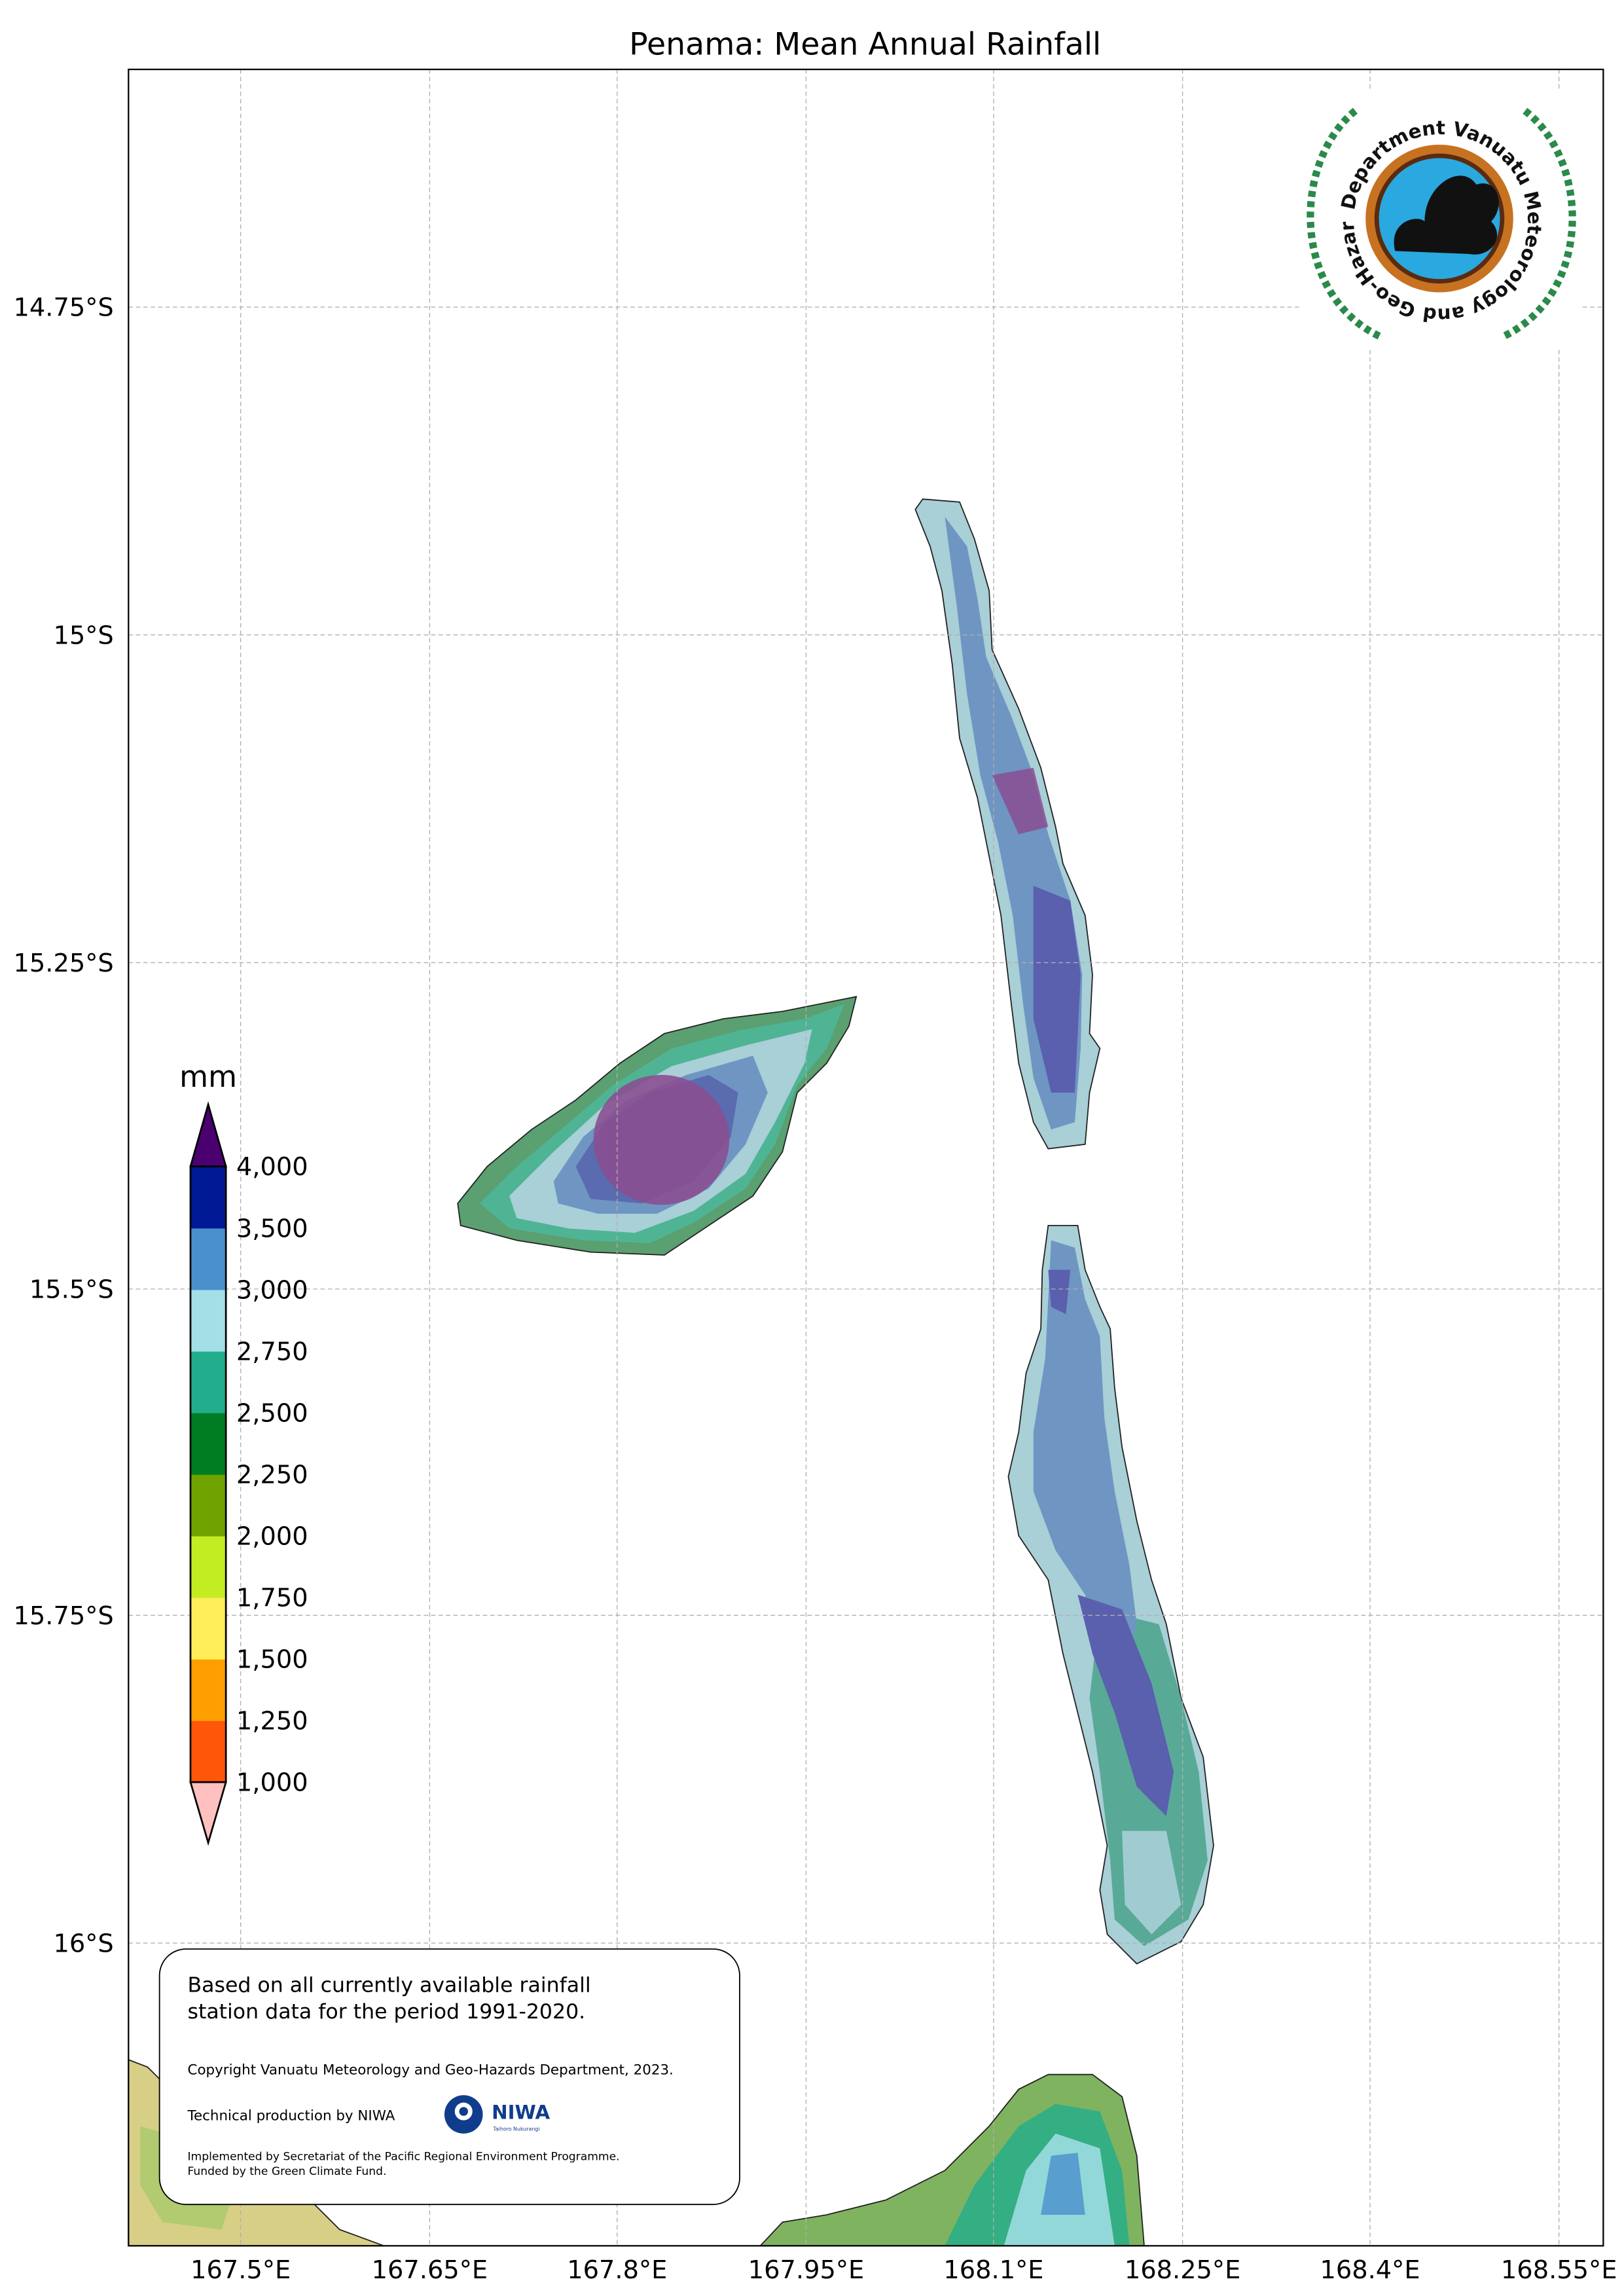  What do you see at coordinates (1559, 2270) in the screenshot?
I see `x-tick-label: 168.55°E` at bounding box center [1559, 2270].